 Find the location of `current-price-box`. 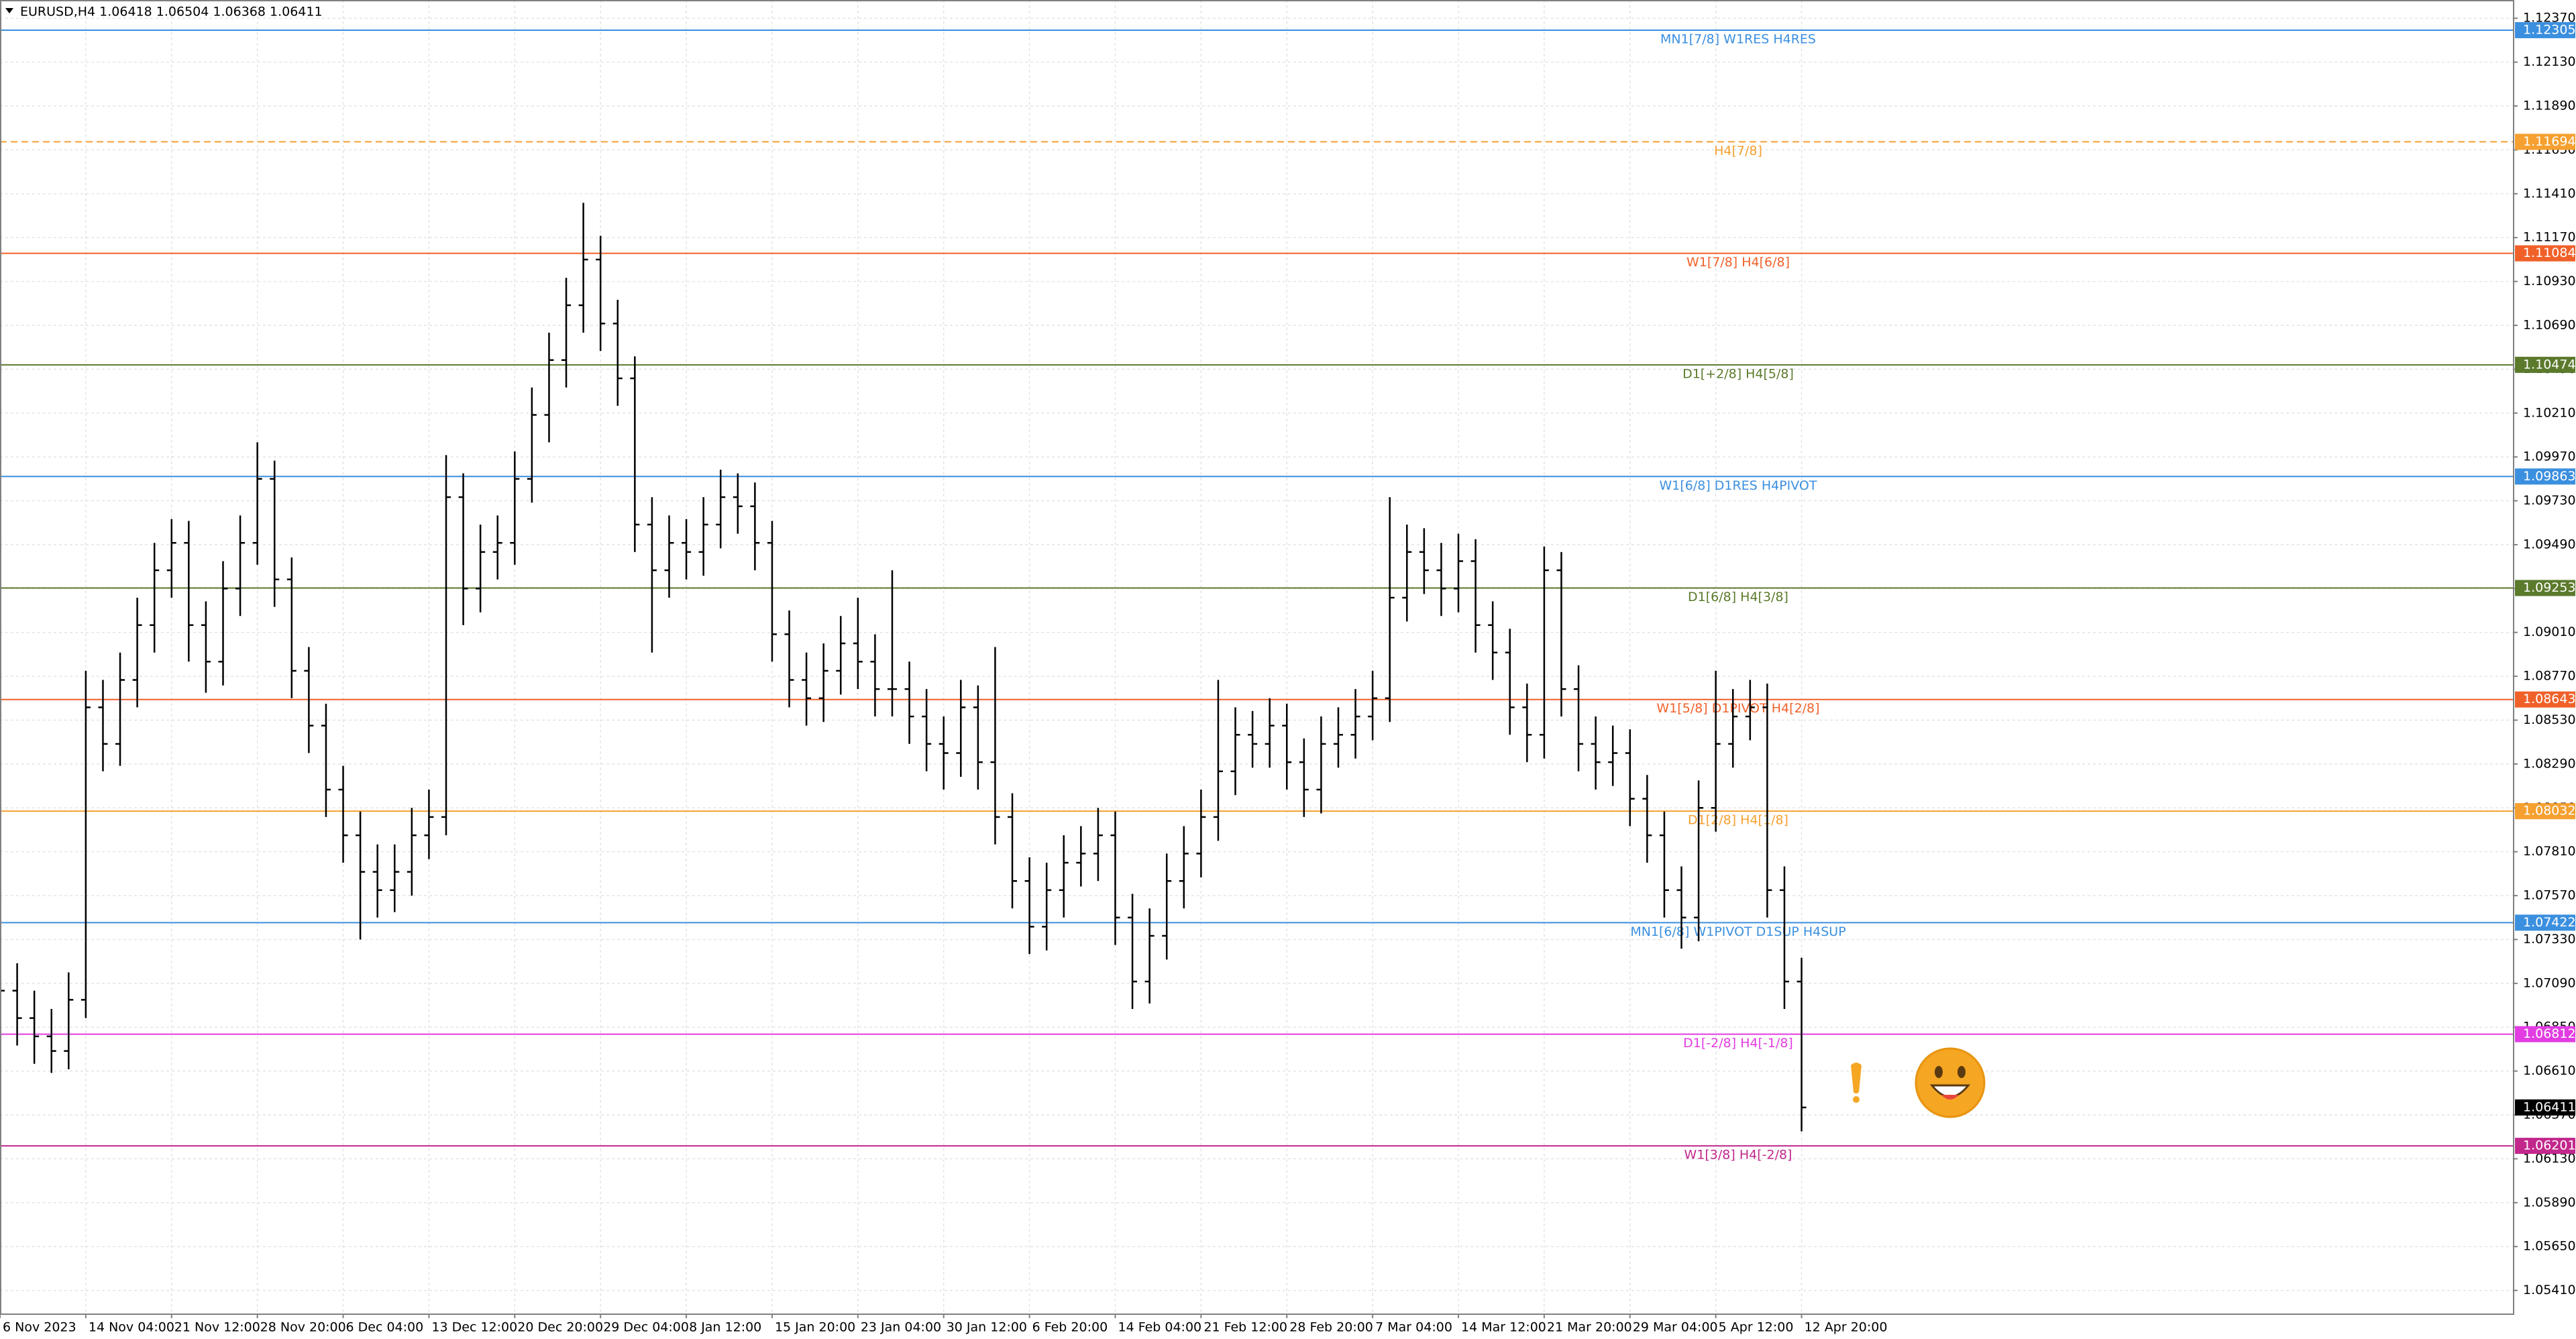

current-price-box is located at coordinates (2545, 1107).